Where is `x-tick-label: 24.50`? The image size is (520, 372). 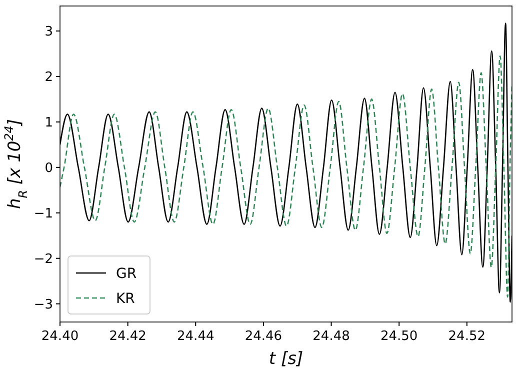
x-tick-label: 24.50 is located at coordinates (399, 336).